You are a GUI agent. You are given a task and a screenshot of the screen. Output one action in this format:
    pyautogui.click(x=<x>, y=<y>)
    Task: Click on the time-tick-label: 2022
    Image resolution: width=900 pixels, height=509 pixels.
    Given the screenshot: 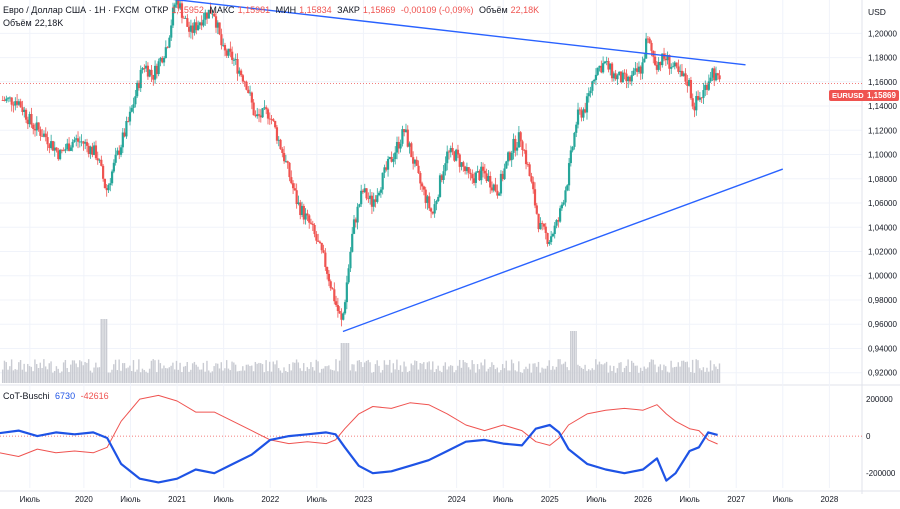 What is the action you would take?
    pyautogui.click(x=270, y=499)
    